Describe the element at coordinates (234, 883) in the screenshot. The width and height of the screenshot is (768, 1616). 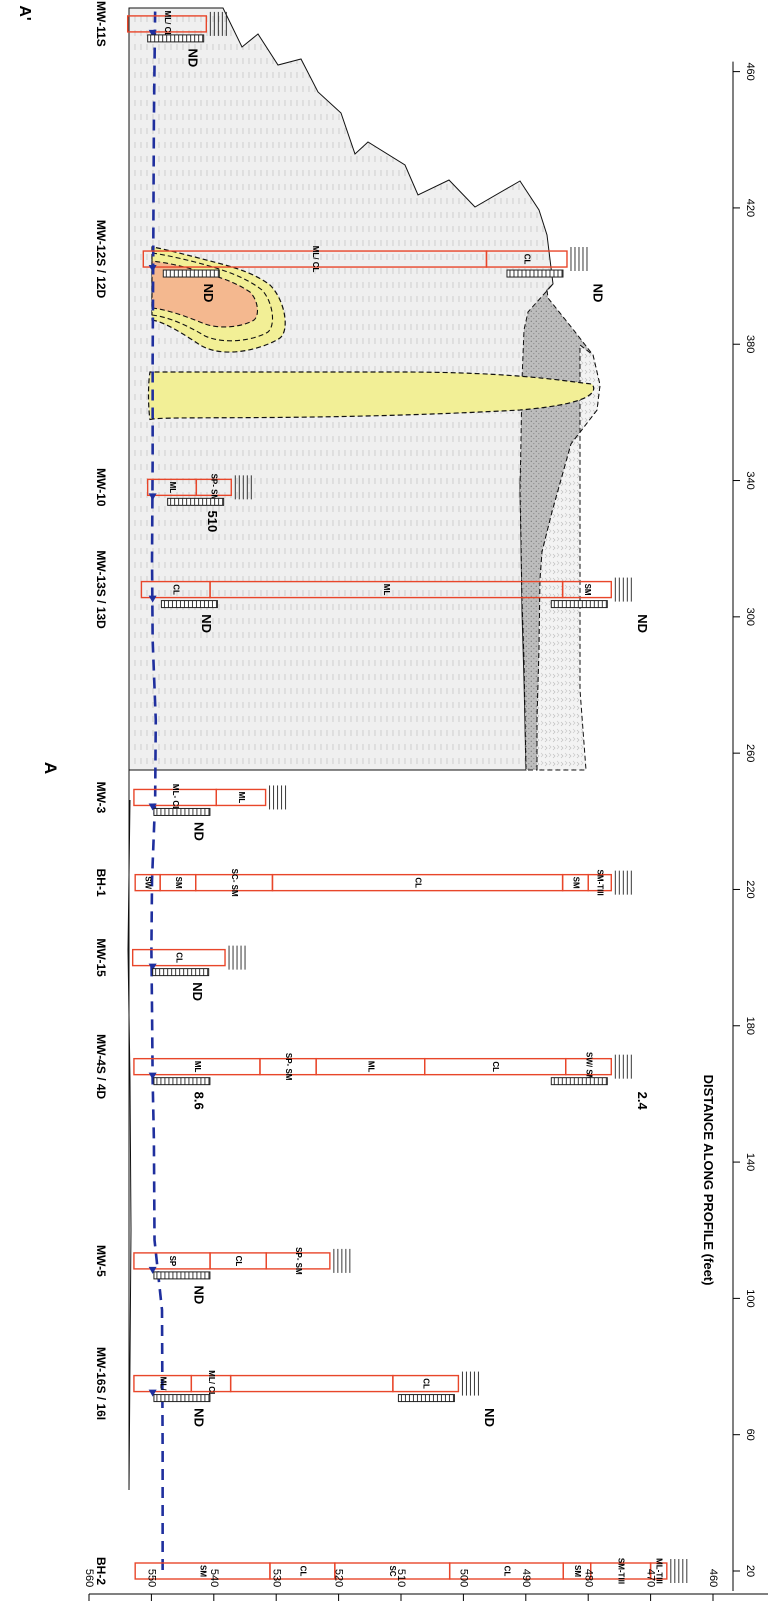
I see `soil-unit-label: SC- SM` at that location.